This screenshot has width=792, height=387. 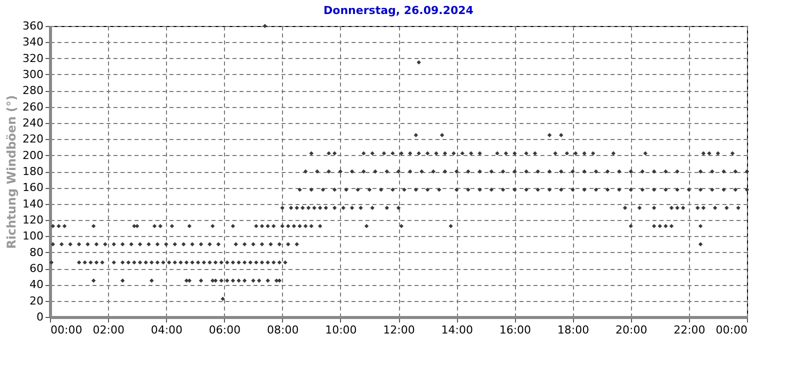 What do you see at coordinates (33, 203) in the screenshot?
I see `y-tick-label: 140` at bounding box center [33, 203].